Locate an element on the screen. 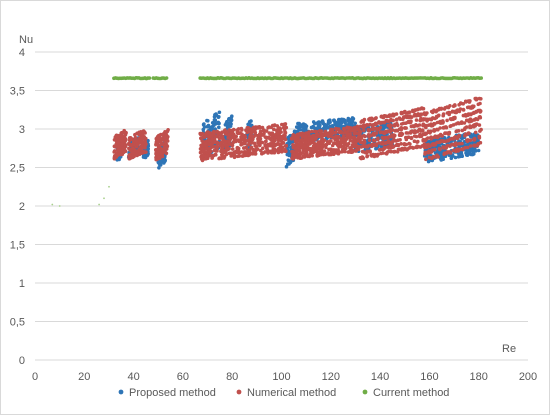 The width and height of the screenshot is (550, 415). x-tick-label: 200 is located at coordinates (528, 377).